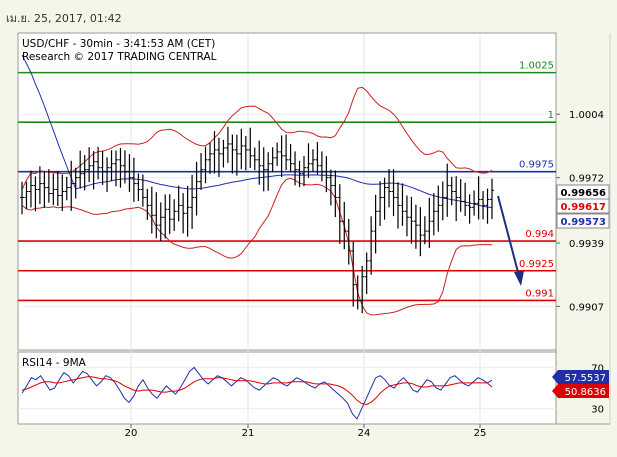 This screenshot has height=457, width=617. I want to click on level-label: 1.0025, so click(536, 66).